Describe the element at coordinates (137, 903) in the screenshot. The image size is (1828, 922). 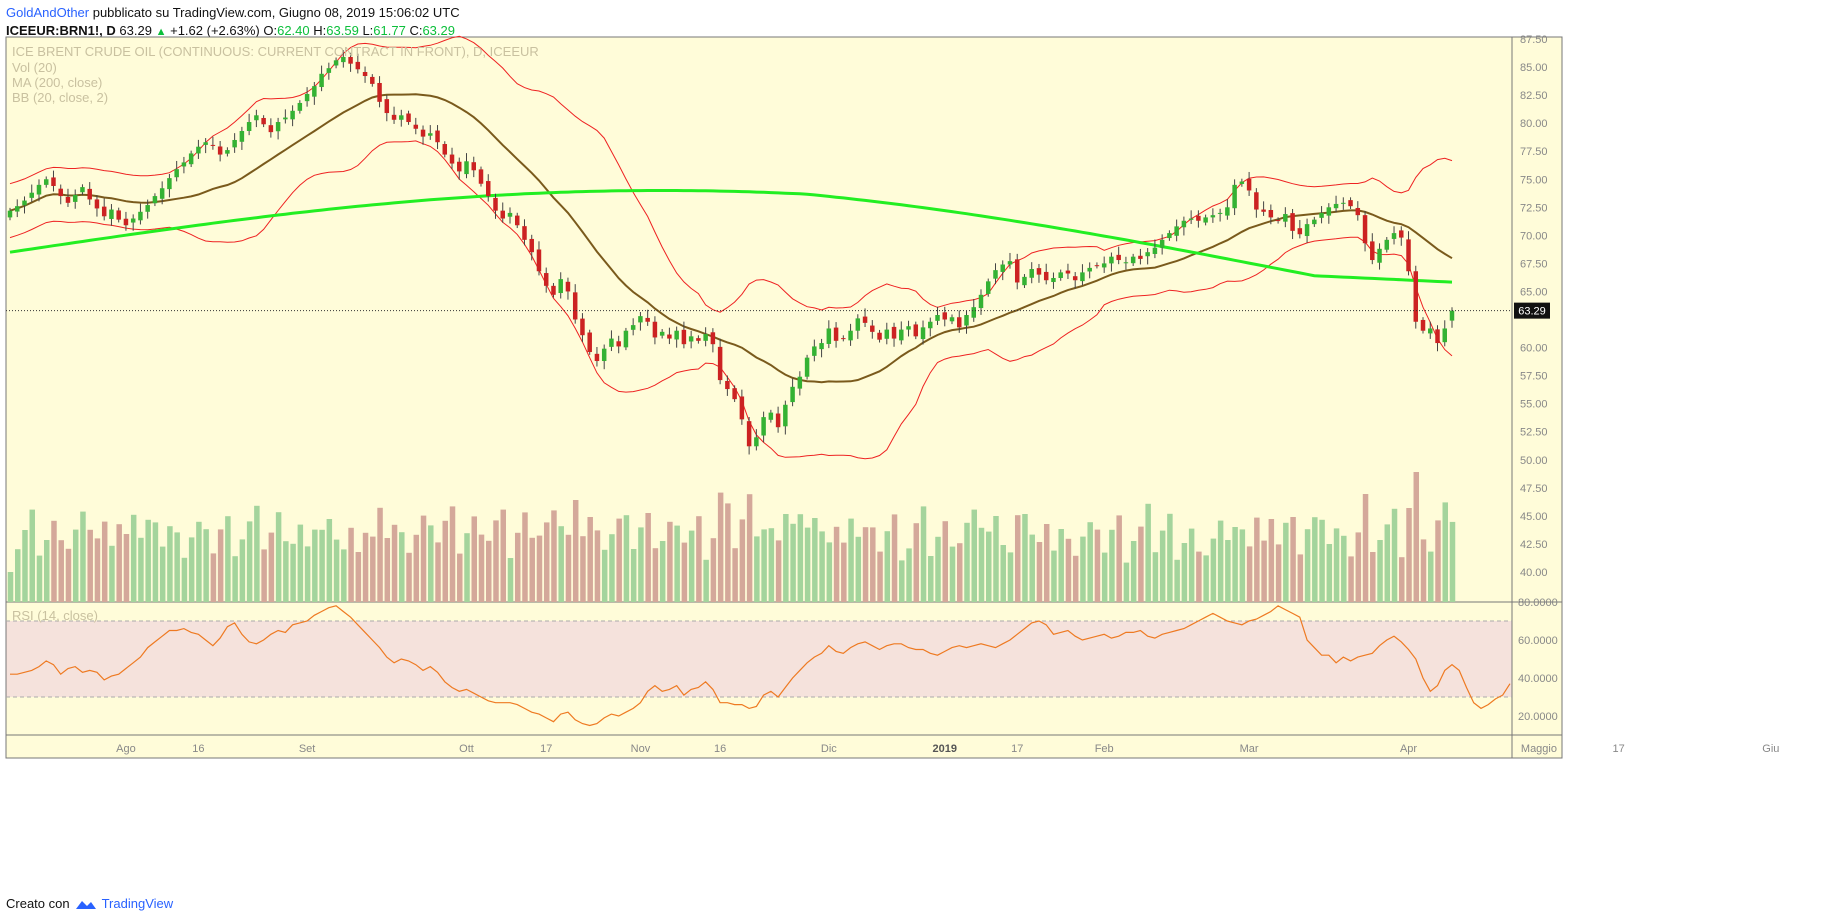
I see `tradingview-link: TradingView` at that location.